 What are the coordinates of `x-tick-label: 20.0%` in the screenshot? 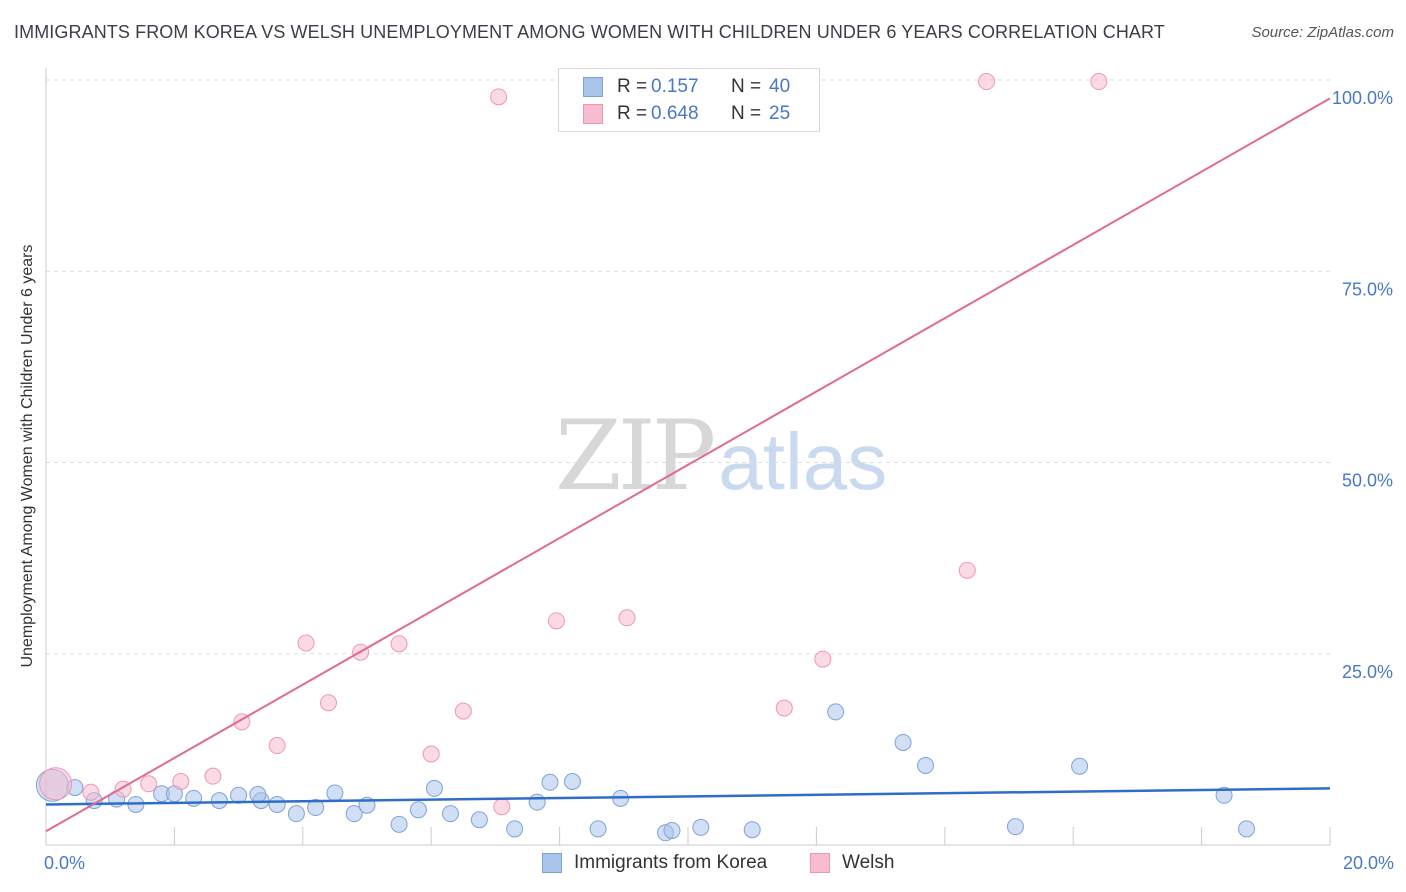 It's located at (1368, 863).